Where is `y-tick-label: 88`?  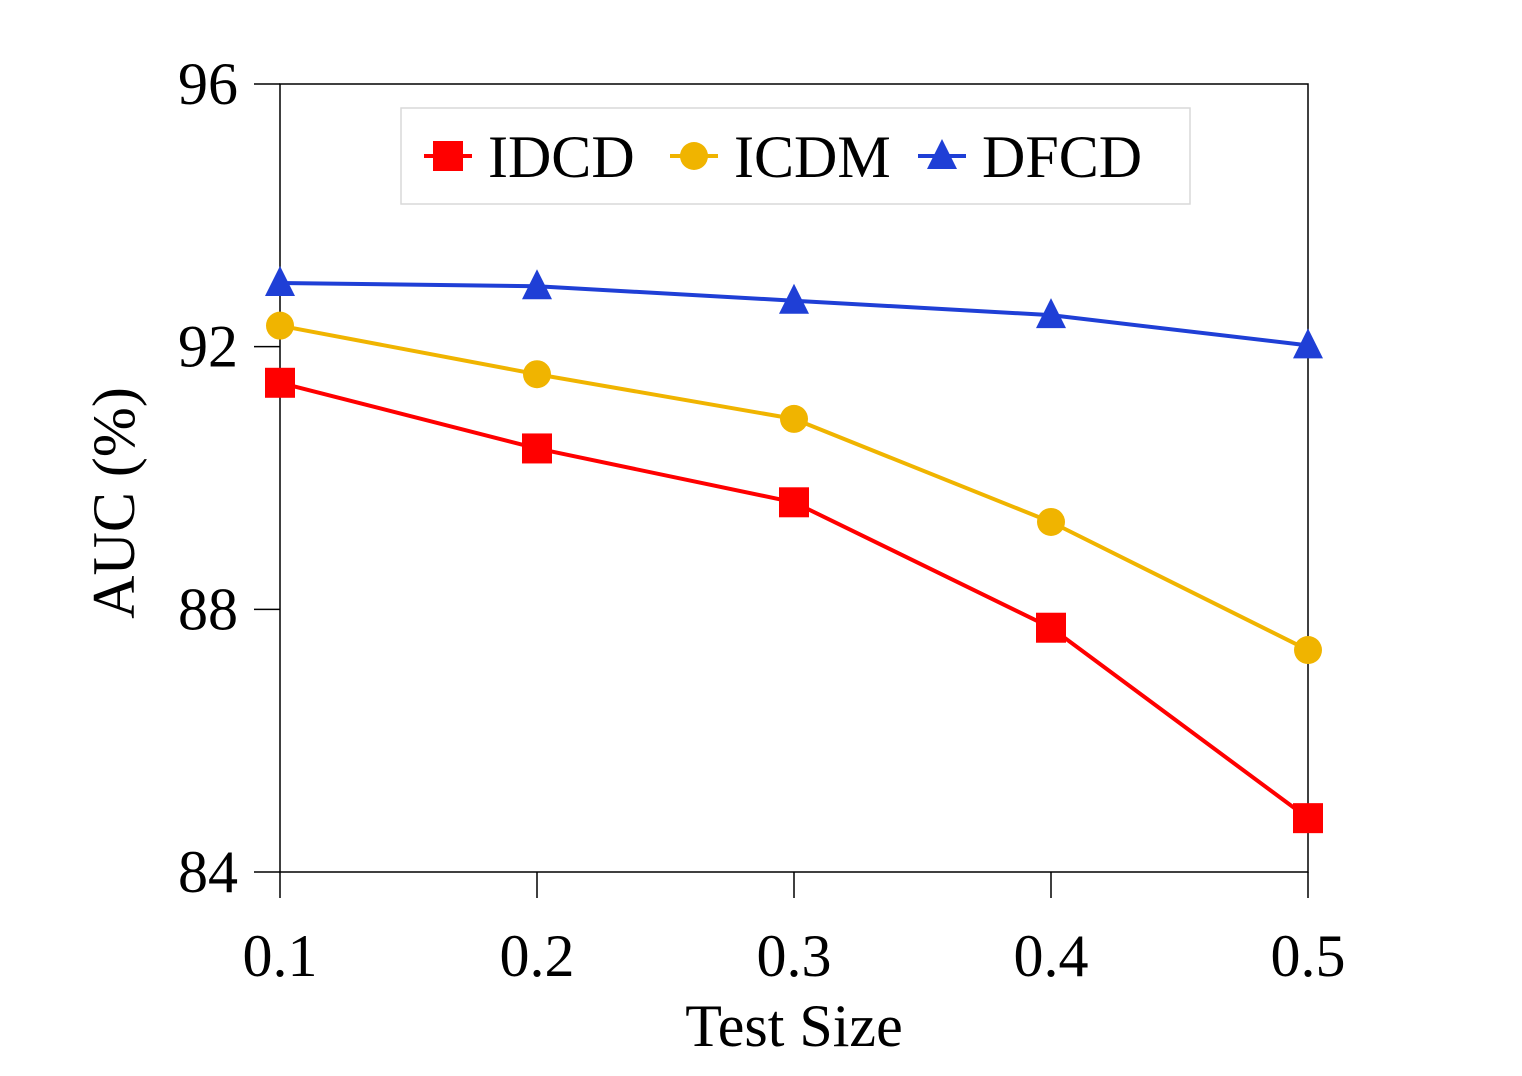
y-tick-label: 88 is located at coordinates (208, 609).